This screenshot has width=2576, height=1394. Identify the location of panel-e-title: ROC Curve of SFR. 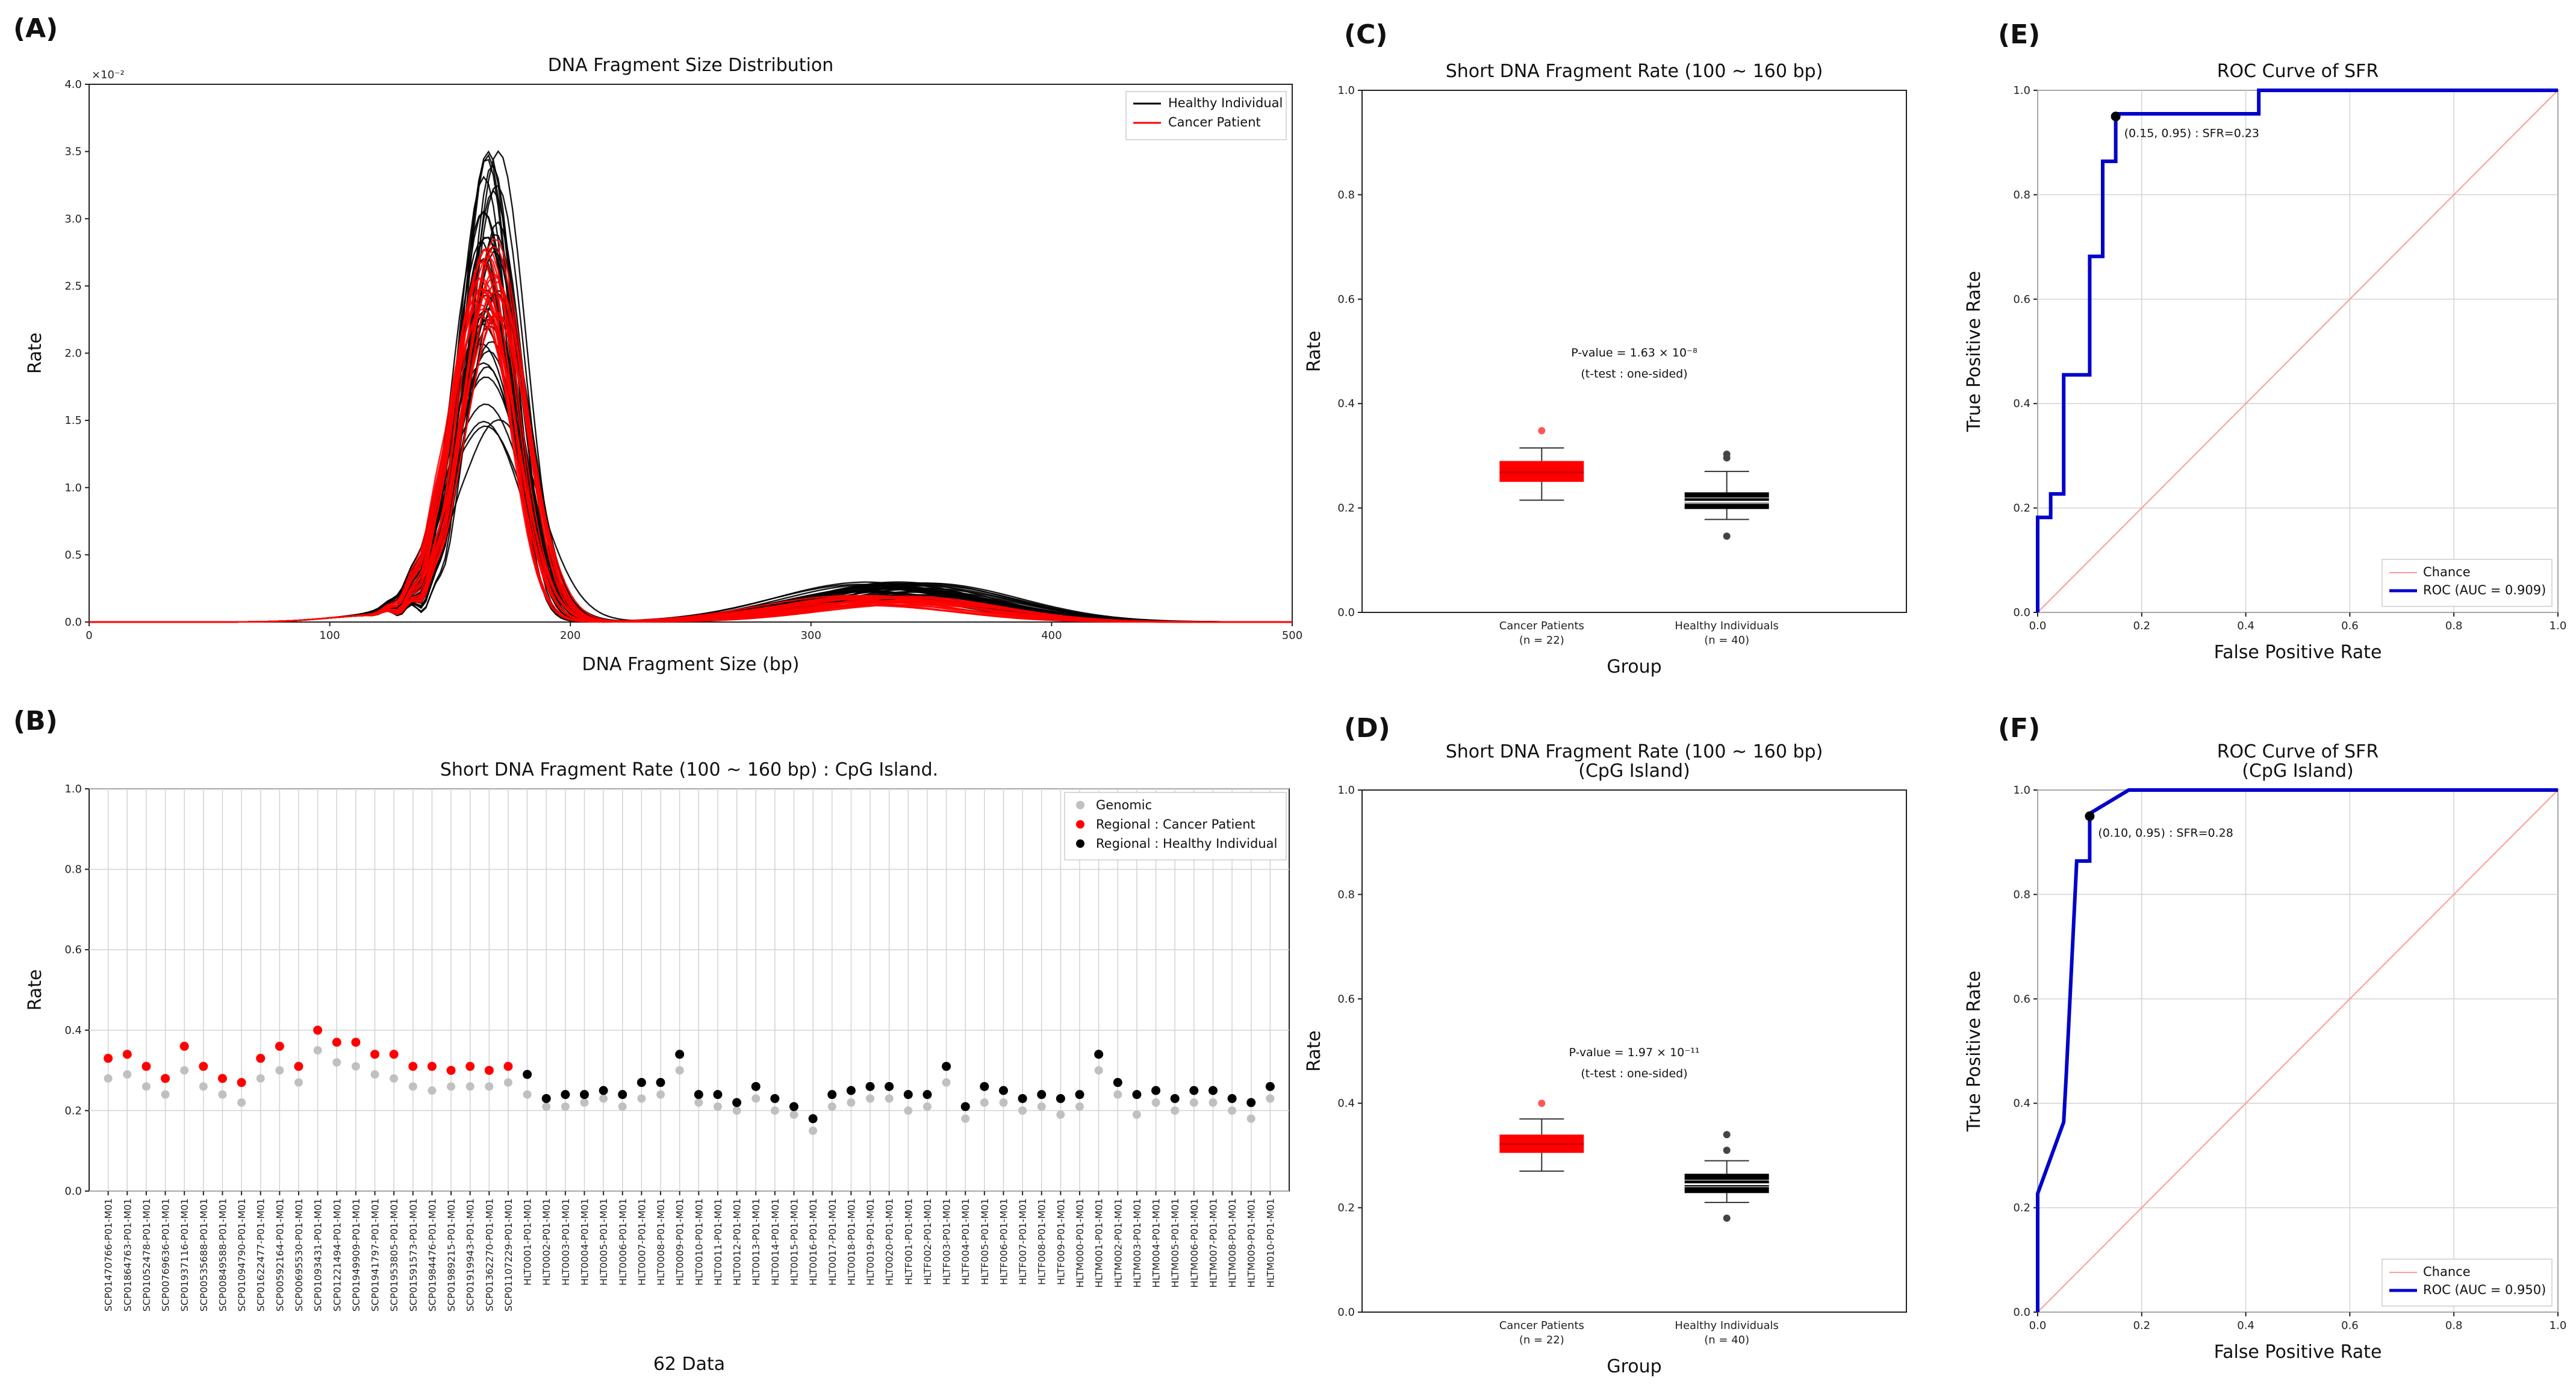
(2298, 71).